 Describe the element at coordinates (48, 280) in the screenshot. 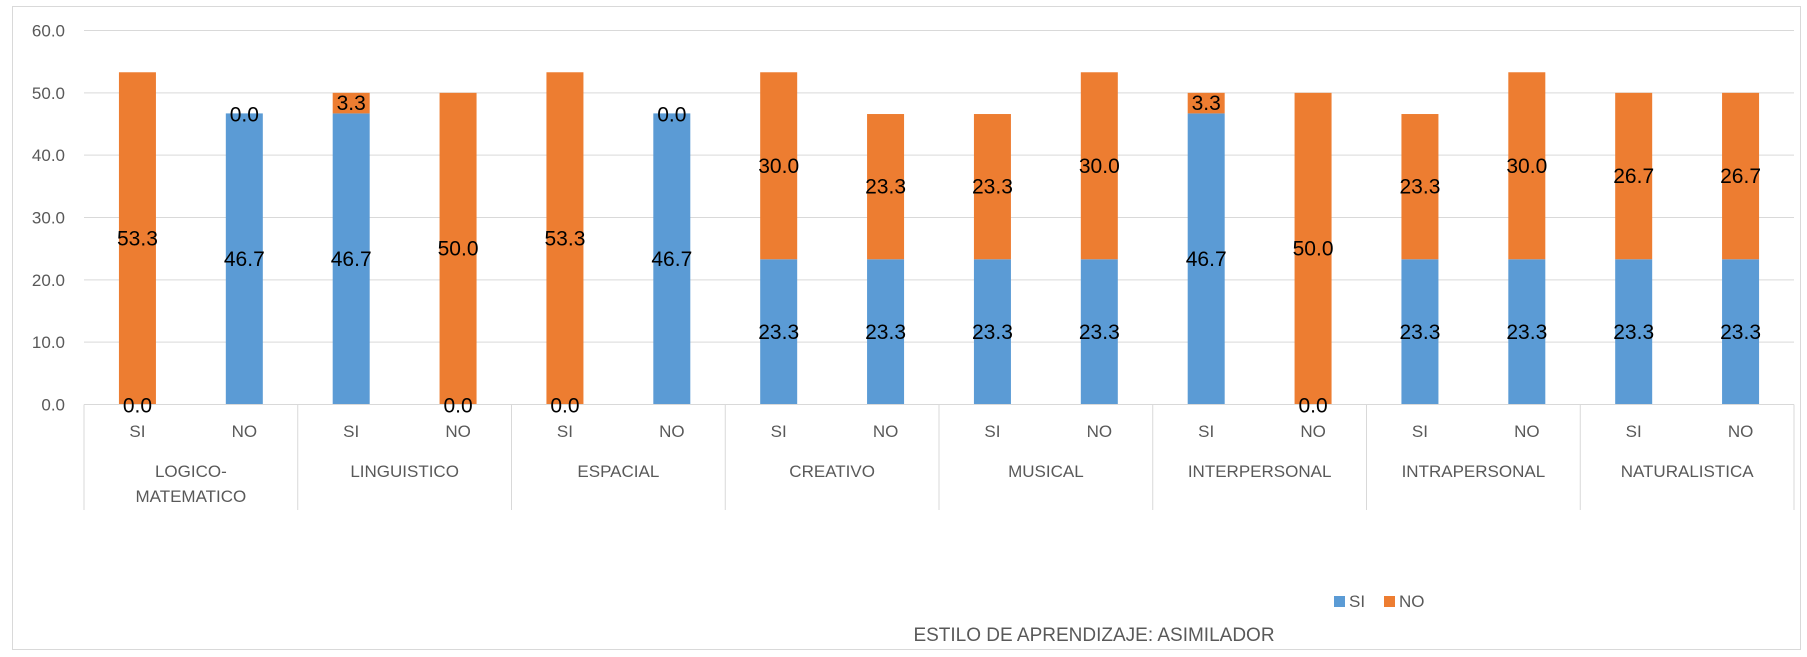

I see `y-tick-label: 20.0` at that location.